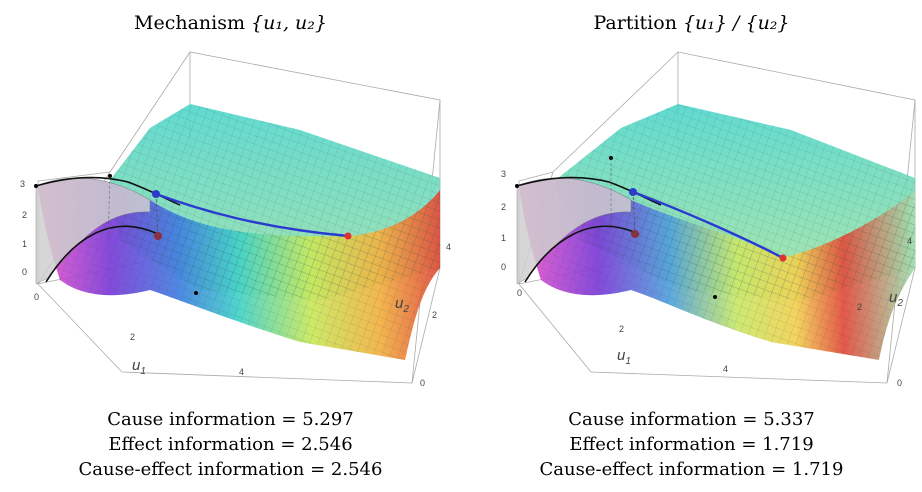 The width and height of the screenshot is (922, 492). What do you see at coordinates (230, 469) in the screenshot?
I see `caption-cause-effect: Cause-effect information = 2.546` at bounding box center [230, 469].